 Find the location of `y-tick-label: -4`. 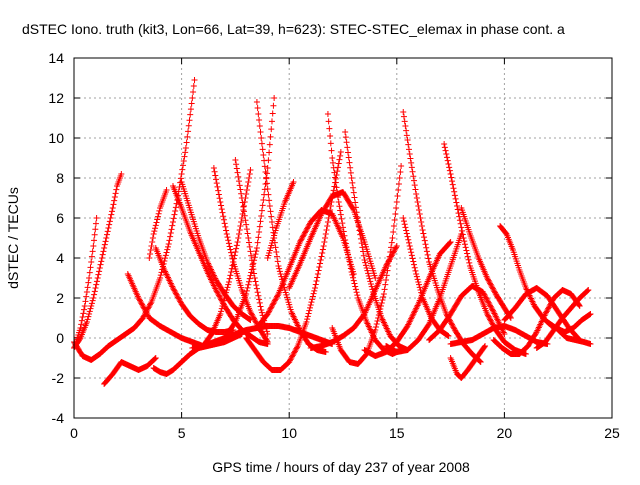

y-tick-label: -4 is located at coordinates (58, 418).